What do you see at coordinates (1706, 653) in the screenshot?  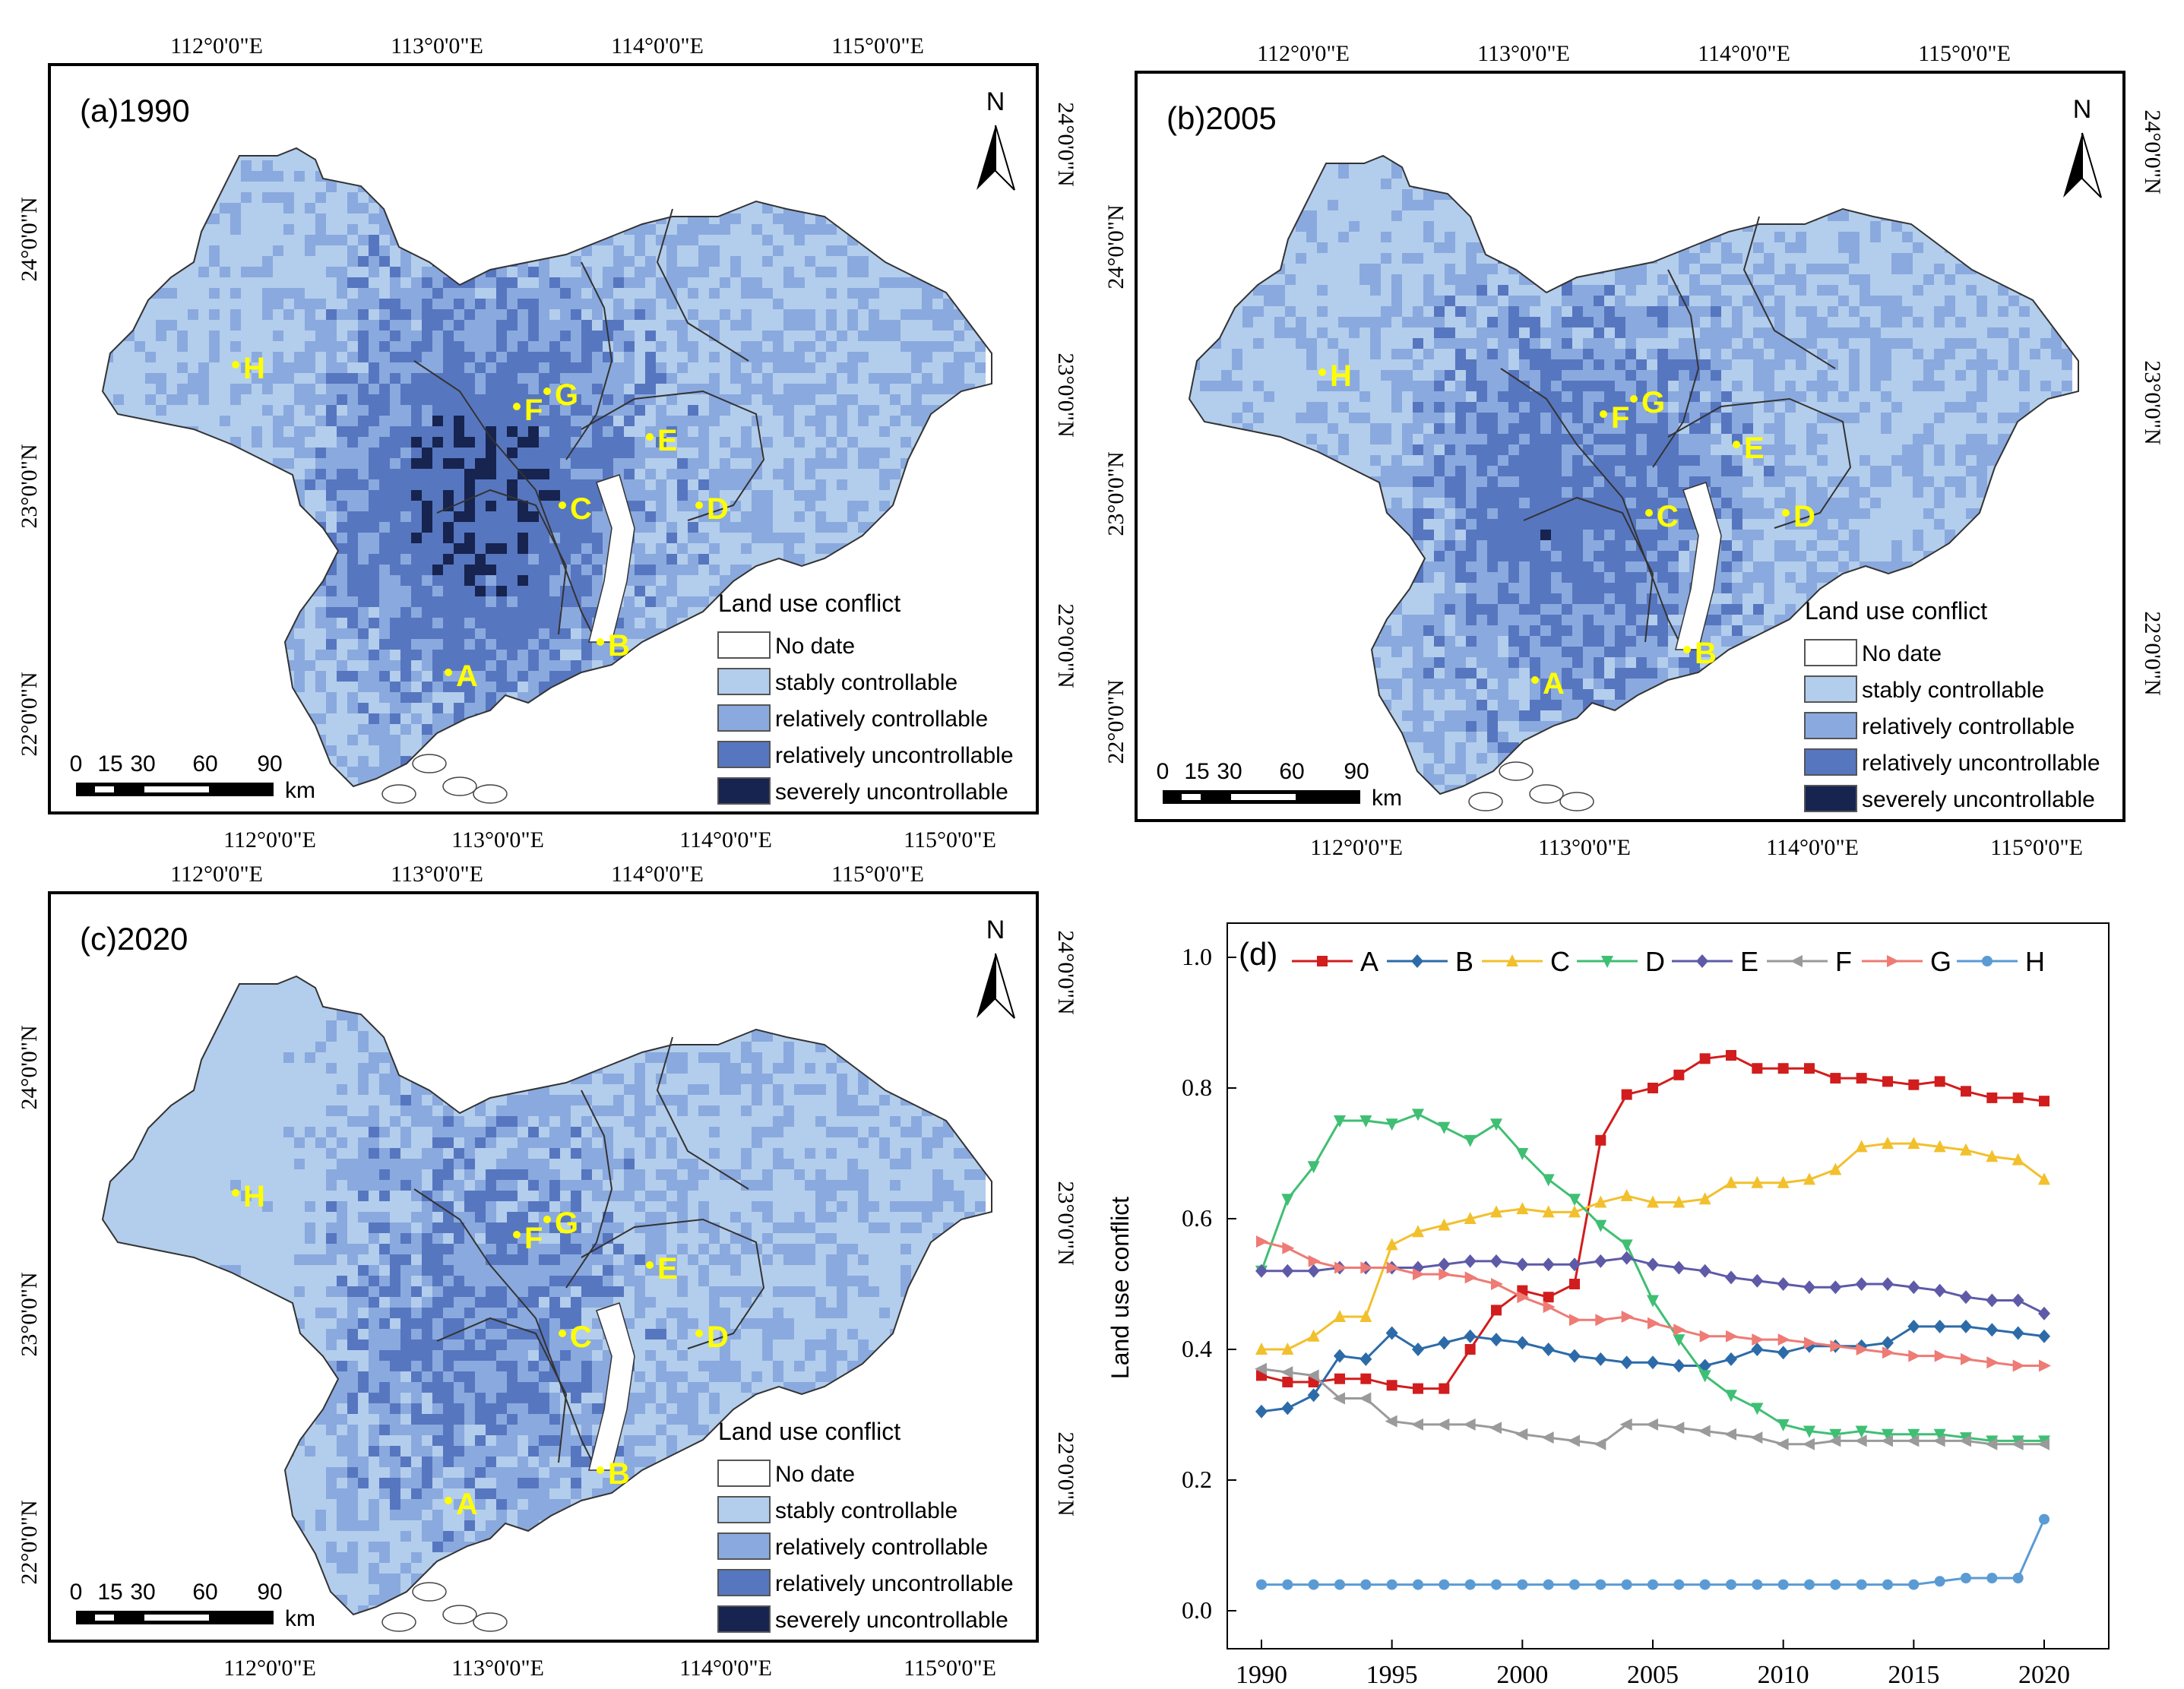 I see `sample-point-label: B` at bounding box center [1706, 653].